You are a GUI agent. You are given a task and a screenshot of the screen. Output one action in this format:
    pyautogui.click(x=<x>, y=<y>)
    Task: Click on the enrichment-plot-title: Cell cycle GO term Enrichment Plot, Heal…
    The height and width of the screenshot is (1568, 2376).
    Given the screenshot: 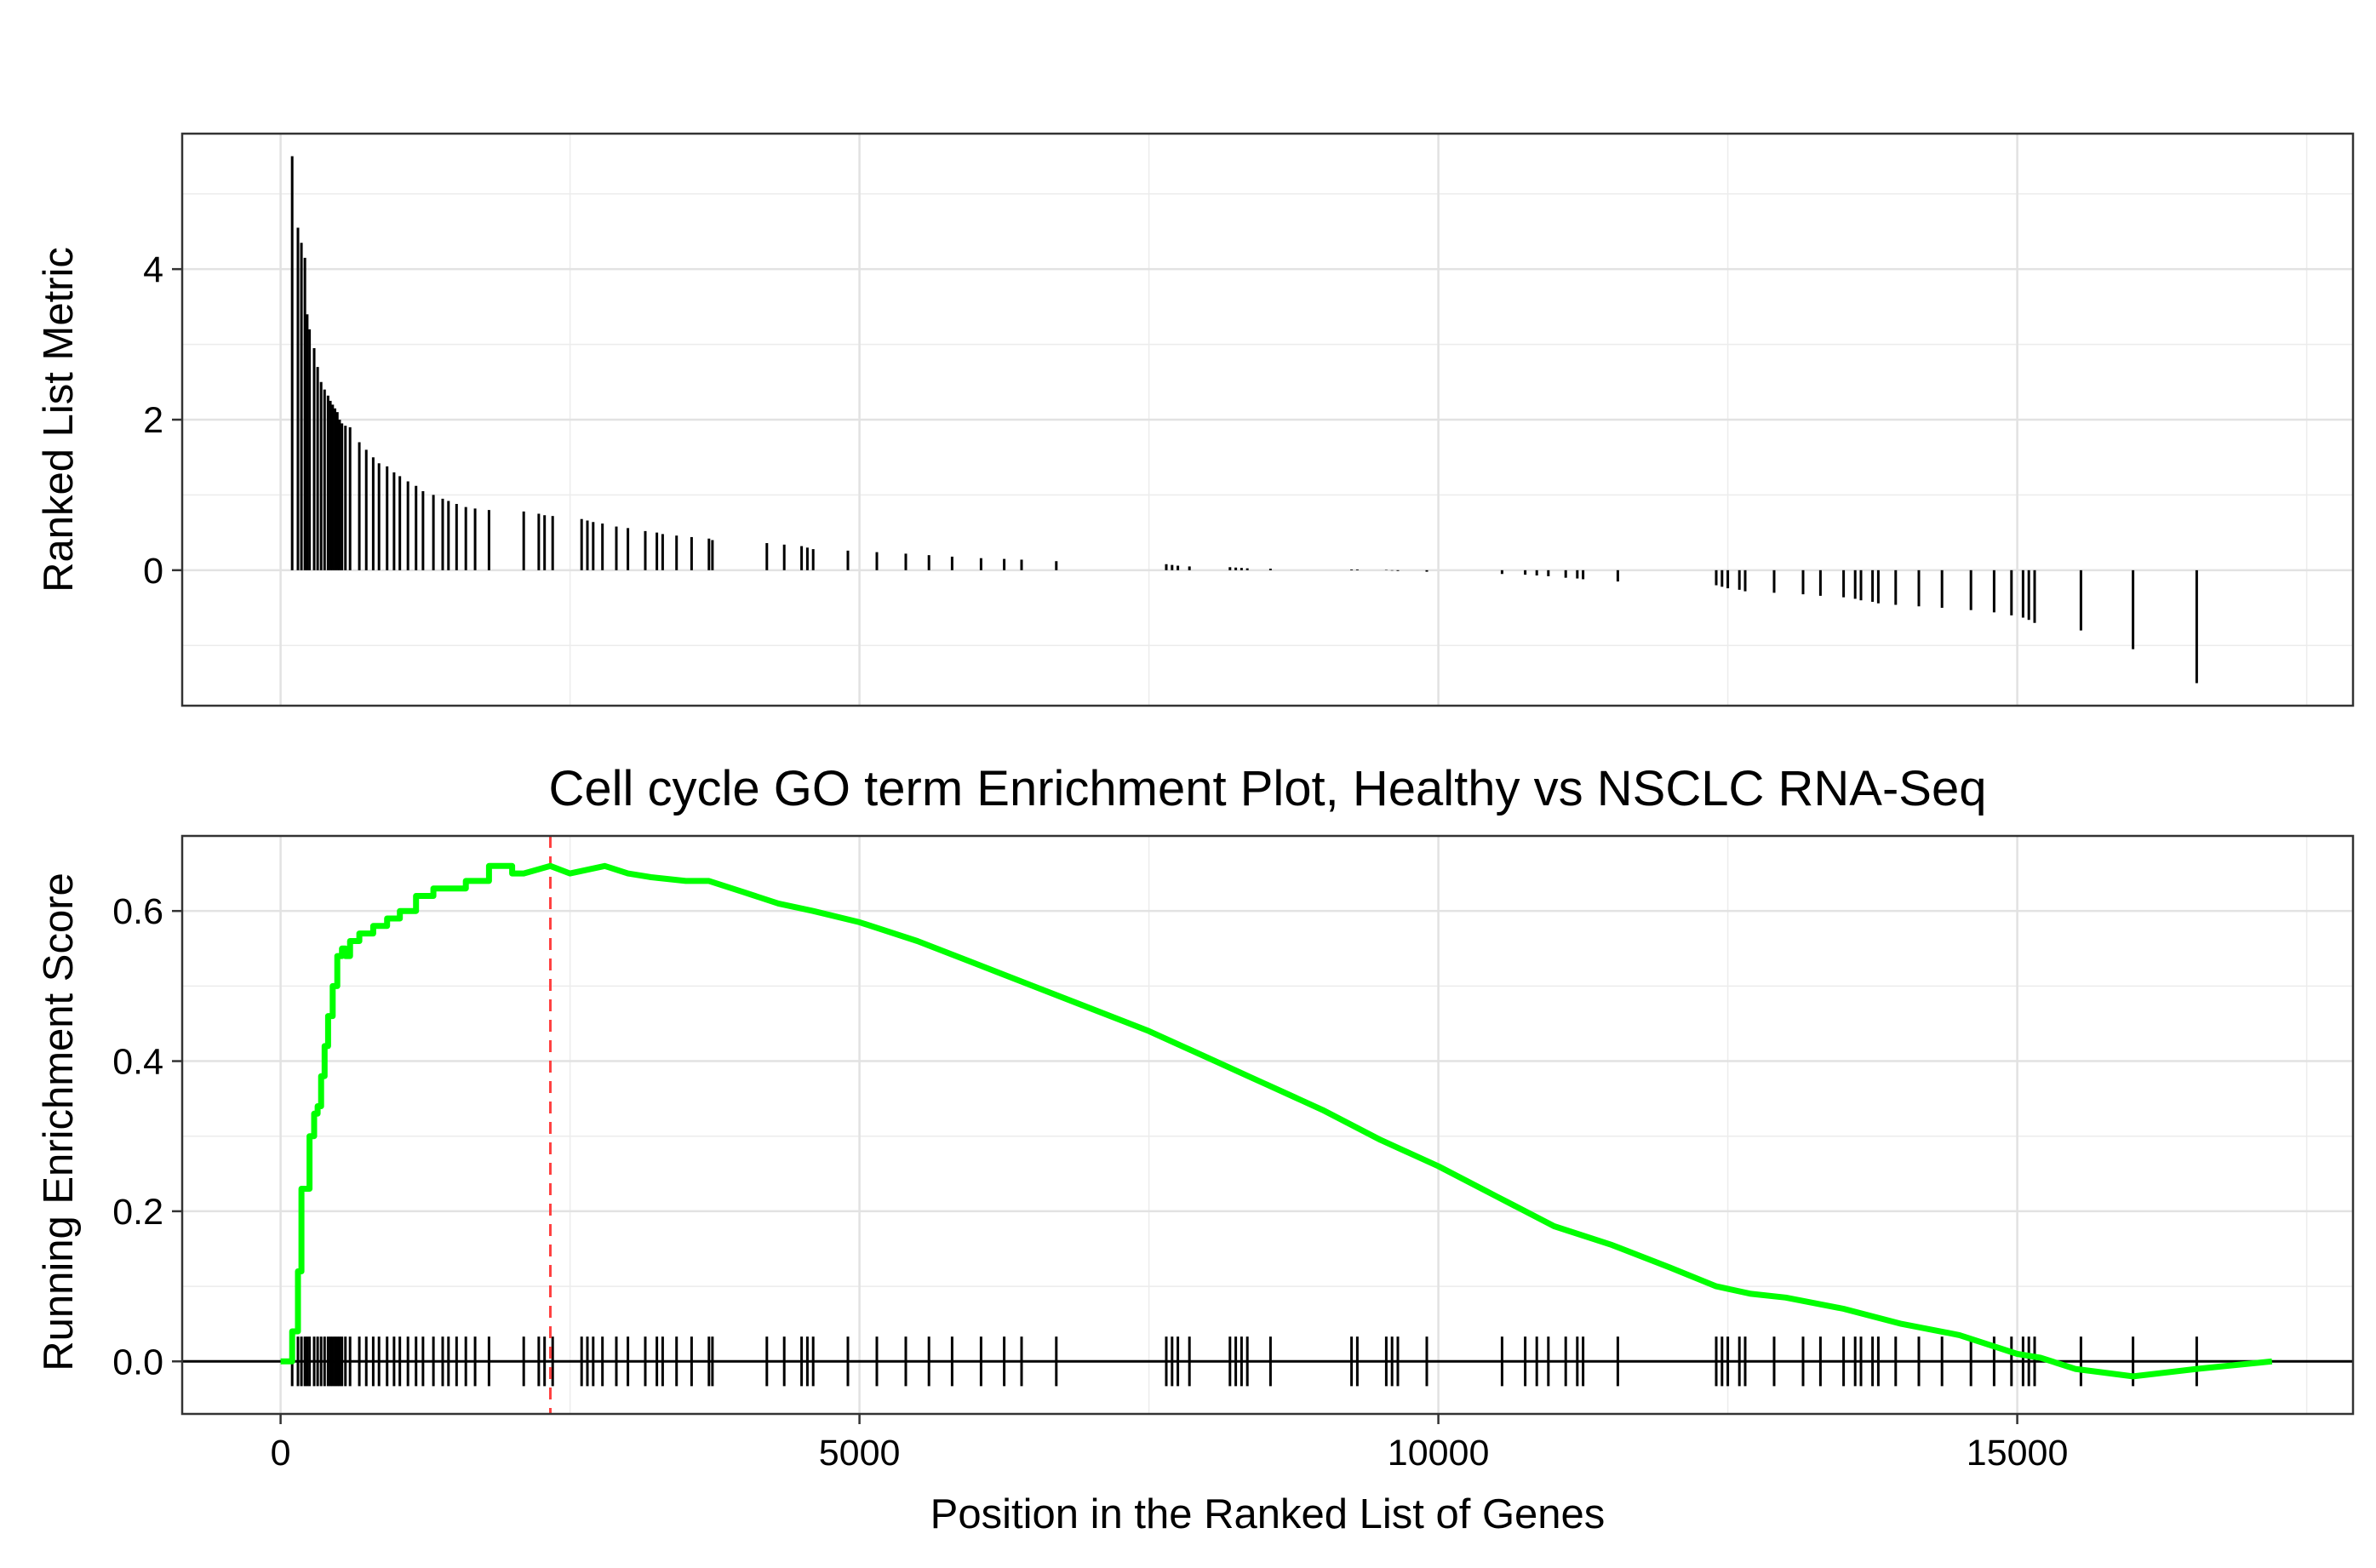 What is the action you would take?
    pyautogui.click(x=1268, y=789)
    